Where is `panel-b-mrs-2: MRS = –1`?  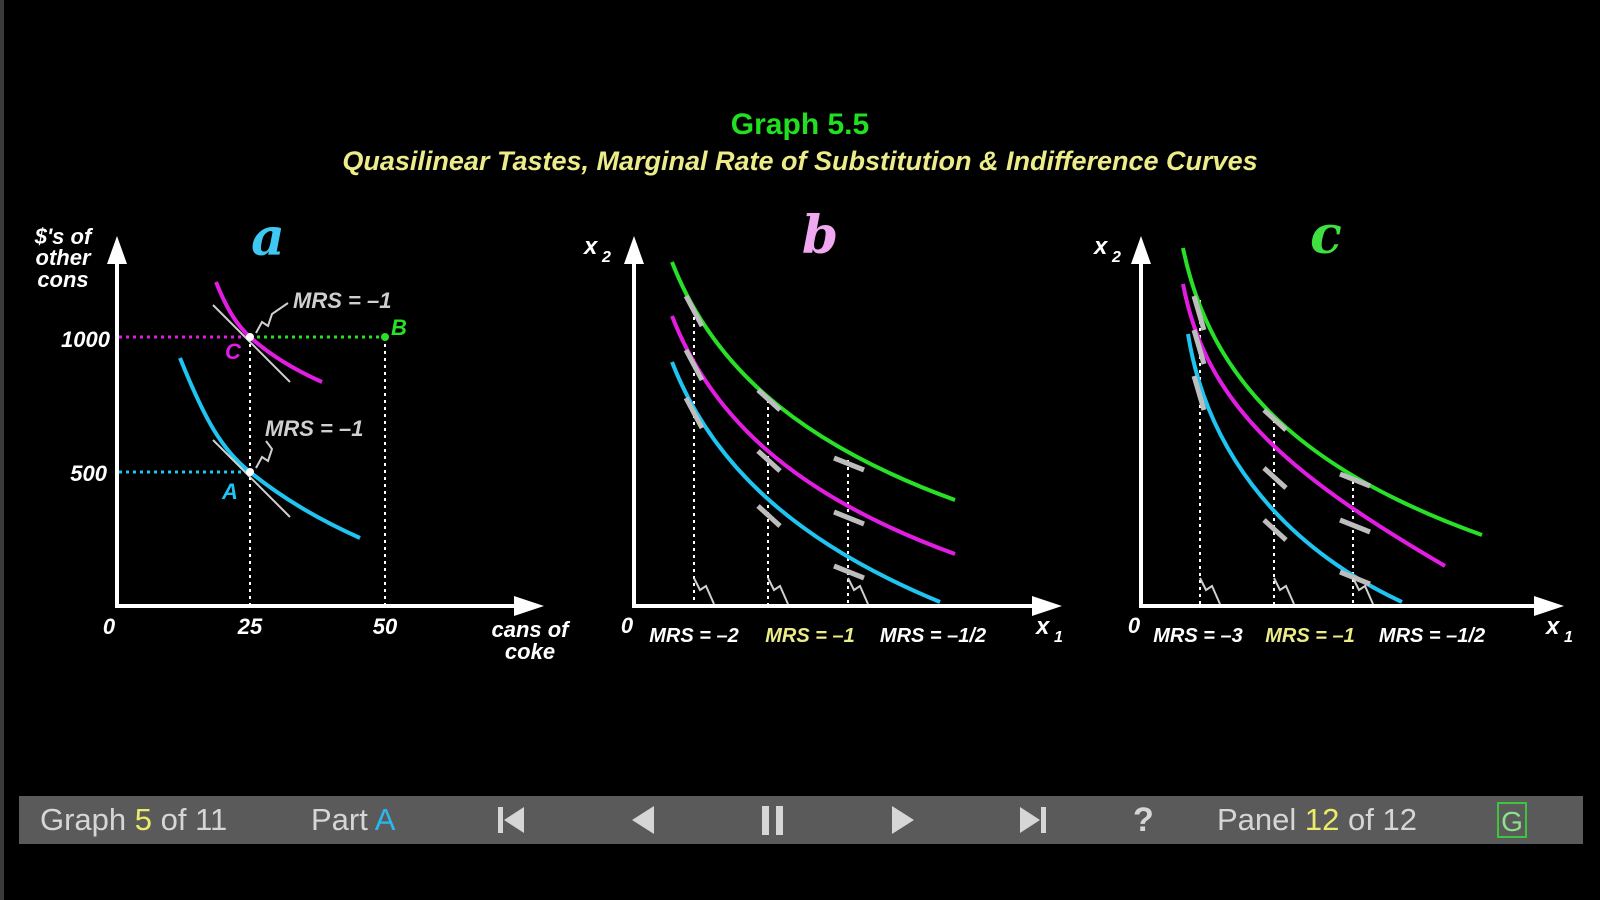 panel-b-mrs-2: MRS = –1 is located at coordinates (809, 636).